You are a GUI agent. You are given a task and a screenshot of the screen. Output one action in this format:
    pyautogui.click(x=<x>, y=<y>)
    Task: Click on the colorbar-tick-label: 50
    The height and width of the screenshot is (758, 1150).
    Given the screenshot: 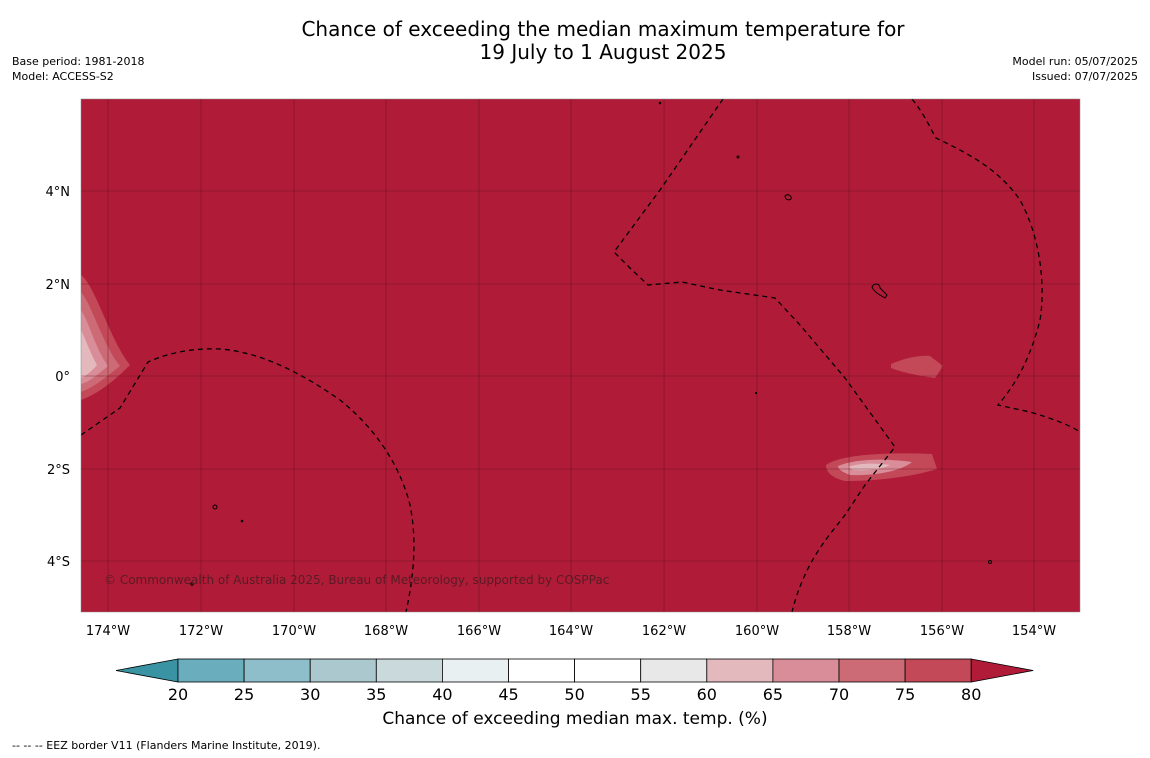 What is the action you would take?
    pyautogui.click(x=574, y=694)
    